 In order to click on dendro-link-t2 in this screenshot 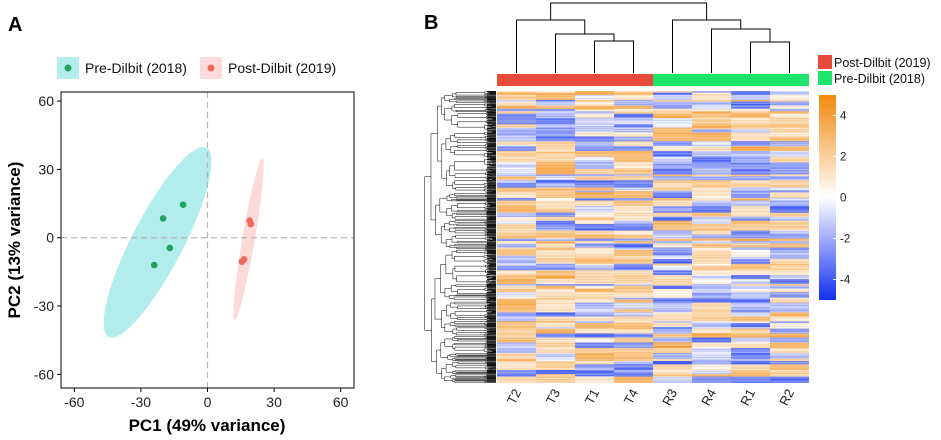, I will do `click(551, 46)`.